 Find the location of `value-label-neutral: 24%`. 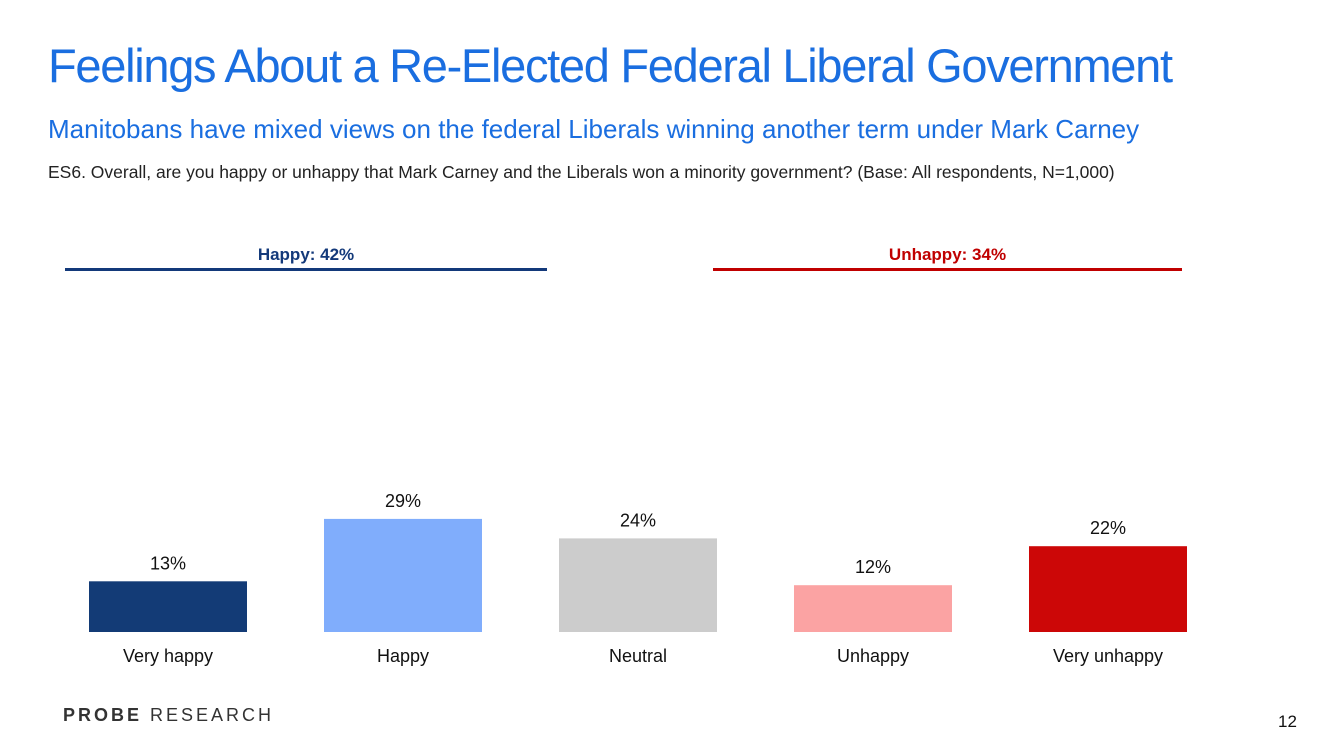

value-label-neutral: 24% is located at coordinates (638, 520).